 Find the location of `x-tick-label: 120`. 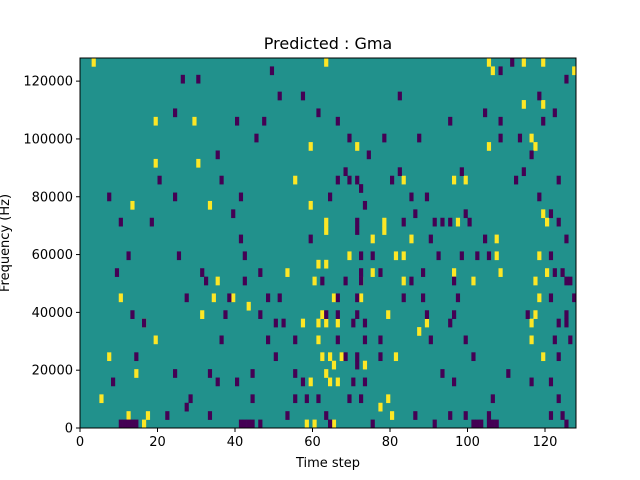

x-tick-label: 120 is located at coordinates (545, 442).